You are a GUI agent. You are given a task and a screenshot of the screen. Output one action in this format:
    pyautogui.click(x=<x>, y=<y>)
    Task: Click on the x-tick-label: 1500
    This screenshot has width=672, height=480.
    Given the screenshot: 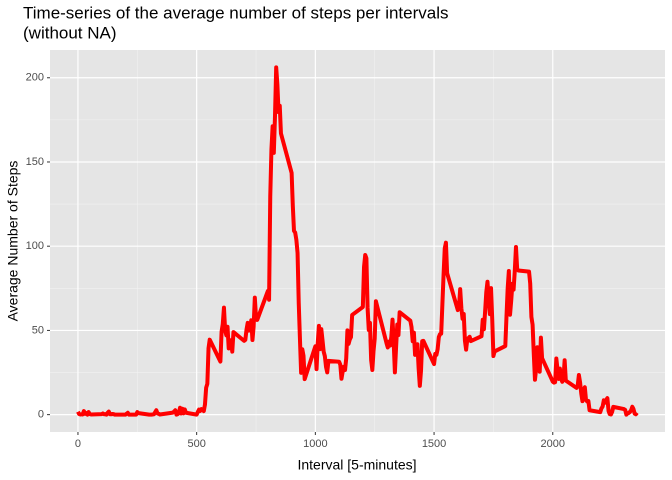 What is the action you would take?
    pyautogui.click(x=434, y=444)
    